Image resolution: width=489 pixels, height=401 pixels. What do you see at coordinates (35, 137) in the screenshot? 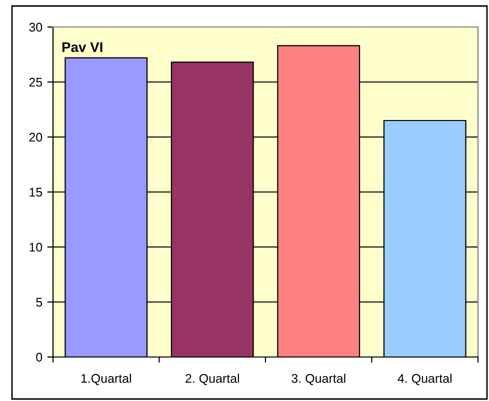
I see `y-tick-label: 20` at bounding box center [35, 137].